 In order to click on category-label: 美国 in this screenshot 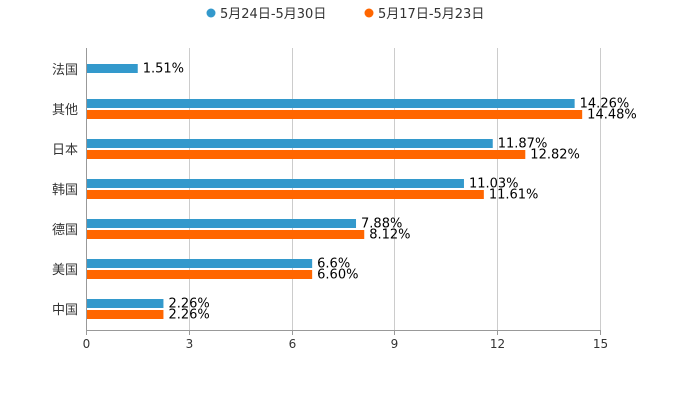, I will do `click(65, 270)`.